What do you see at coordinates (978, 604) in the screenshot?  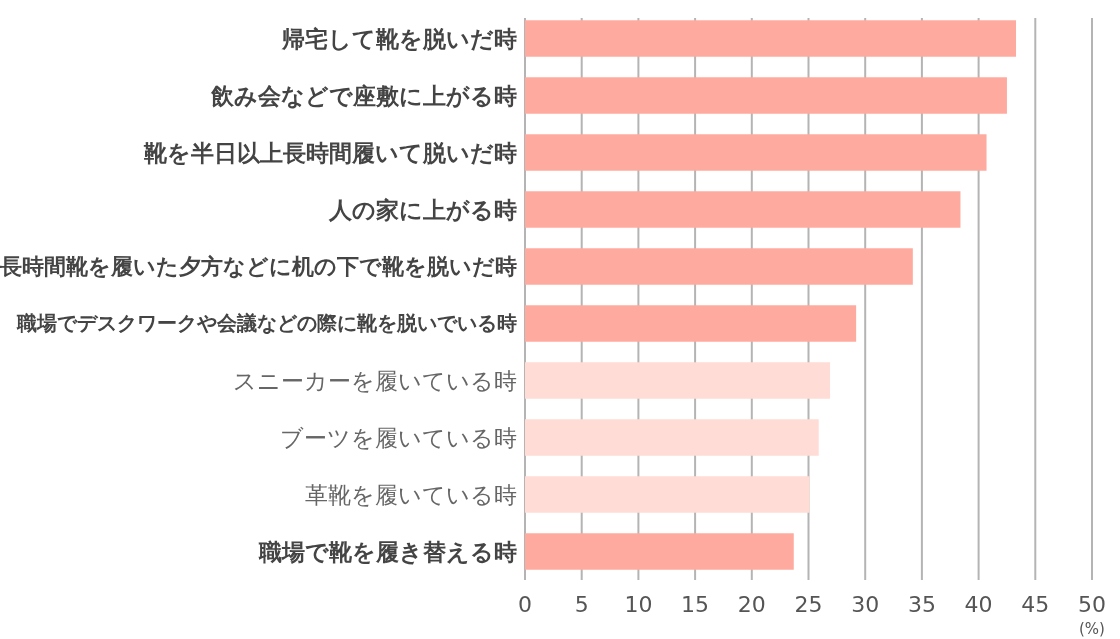 I see `x-tick-label: 40` at bounding box center [978, 604].